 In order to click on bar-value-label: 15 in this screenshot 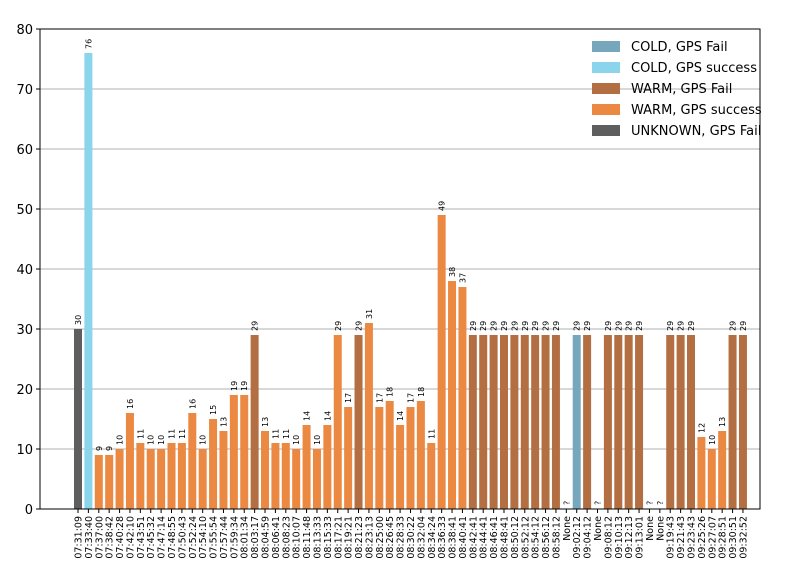, I will do `click(213, 410)`.